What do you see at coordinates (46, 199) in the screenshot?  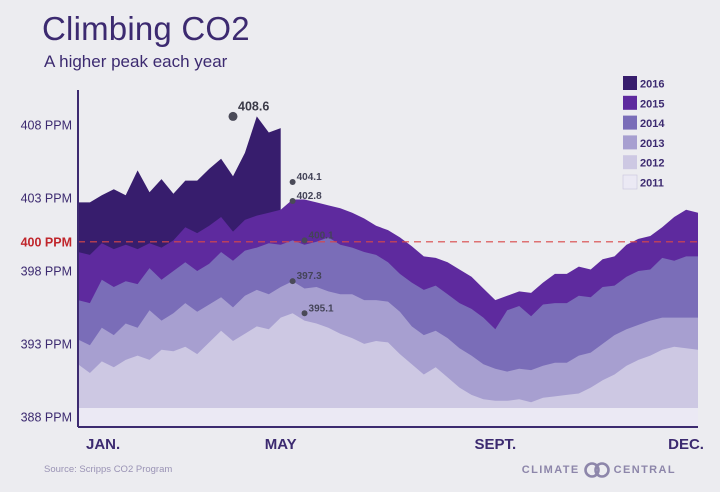 I see `y-tick-label: 403 PPM` at bounding box center [46, 199].